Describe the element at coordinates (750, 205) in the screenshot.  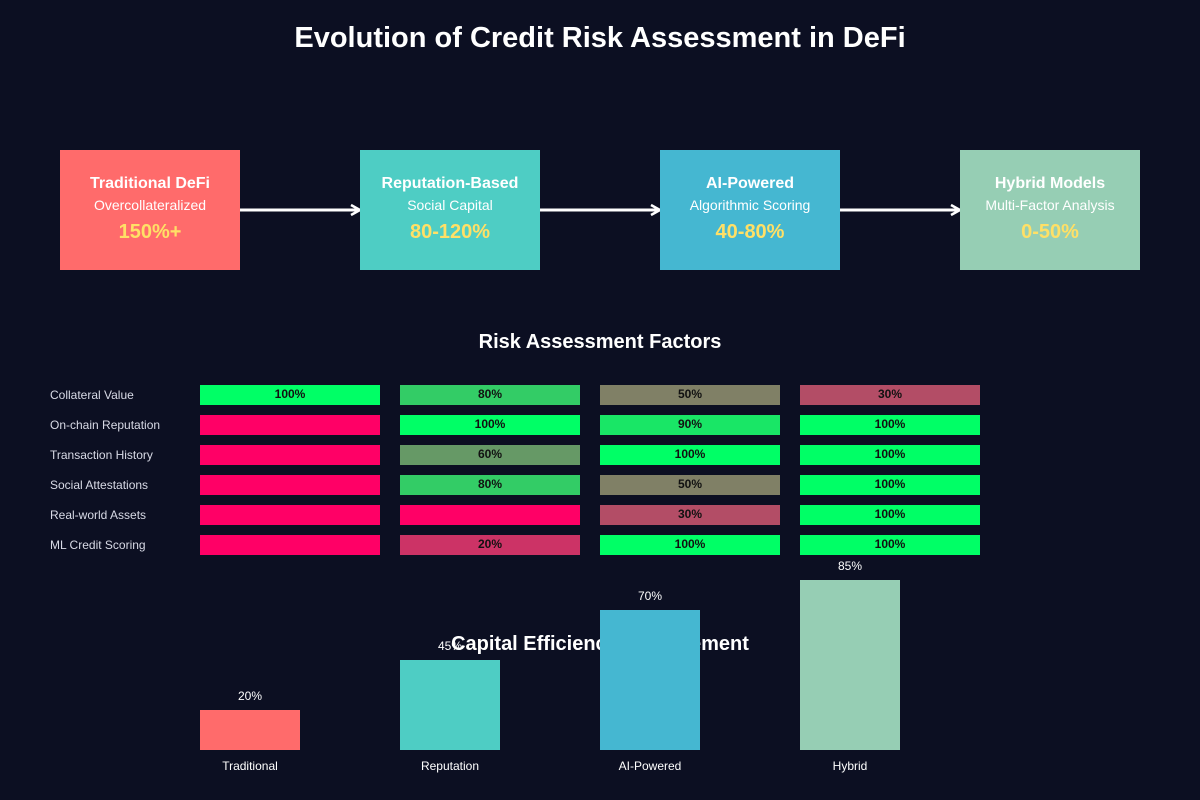
I see `stage-subtitle: Algorithmic Scoring` at that location.